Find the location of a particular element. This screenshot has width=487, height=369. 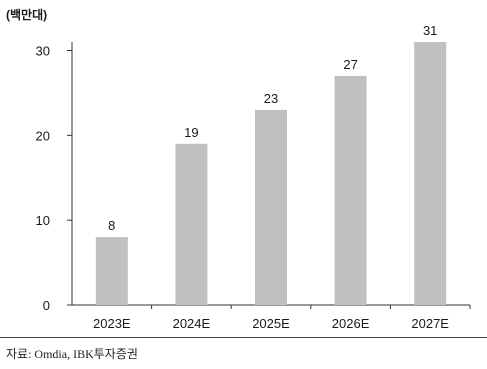

y-tick-label: 30 is located at coordinates (43, 50).